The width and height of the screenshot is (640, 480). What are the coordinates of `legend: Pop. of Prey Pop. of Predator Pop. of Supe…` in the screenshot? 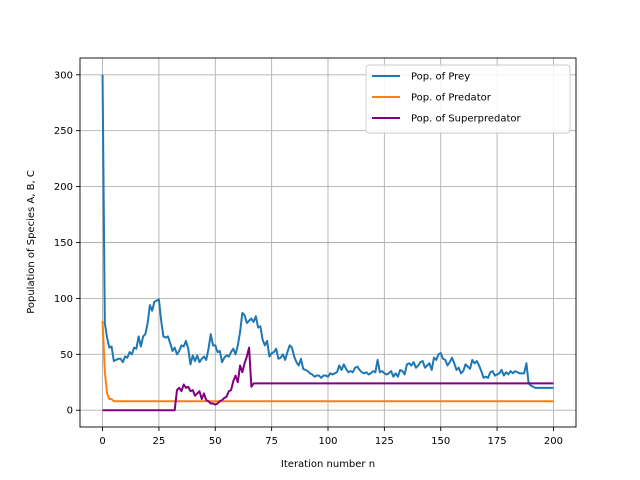 It's located at (468, 99).